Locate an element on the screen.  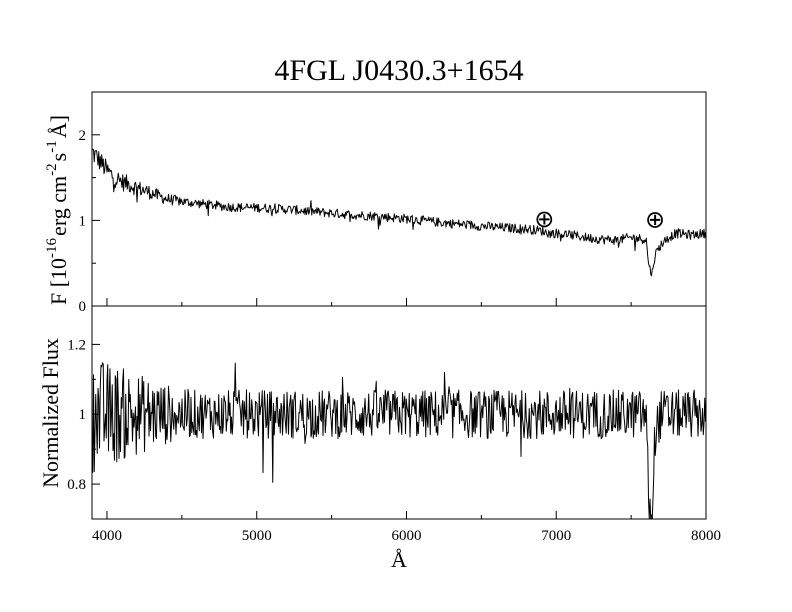
x-tick-label: 5000 is located at coordinates (257, 536).